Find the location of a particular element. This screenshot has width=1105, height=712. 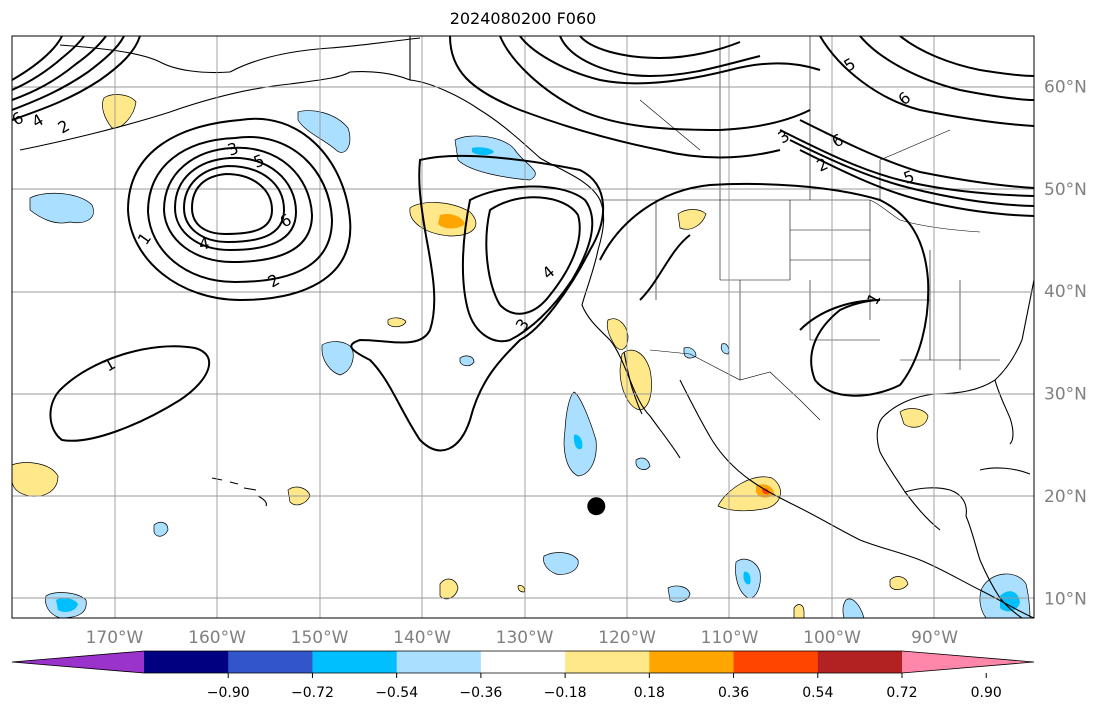

yucatan is located at coordinates (935, 502).